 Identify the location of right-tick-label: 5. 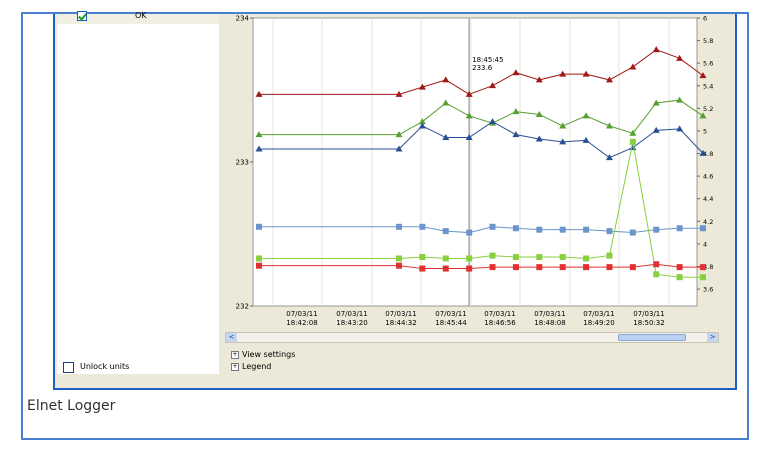
(705, 131).